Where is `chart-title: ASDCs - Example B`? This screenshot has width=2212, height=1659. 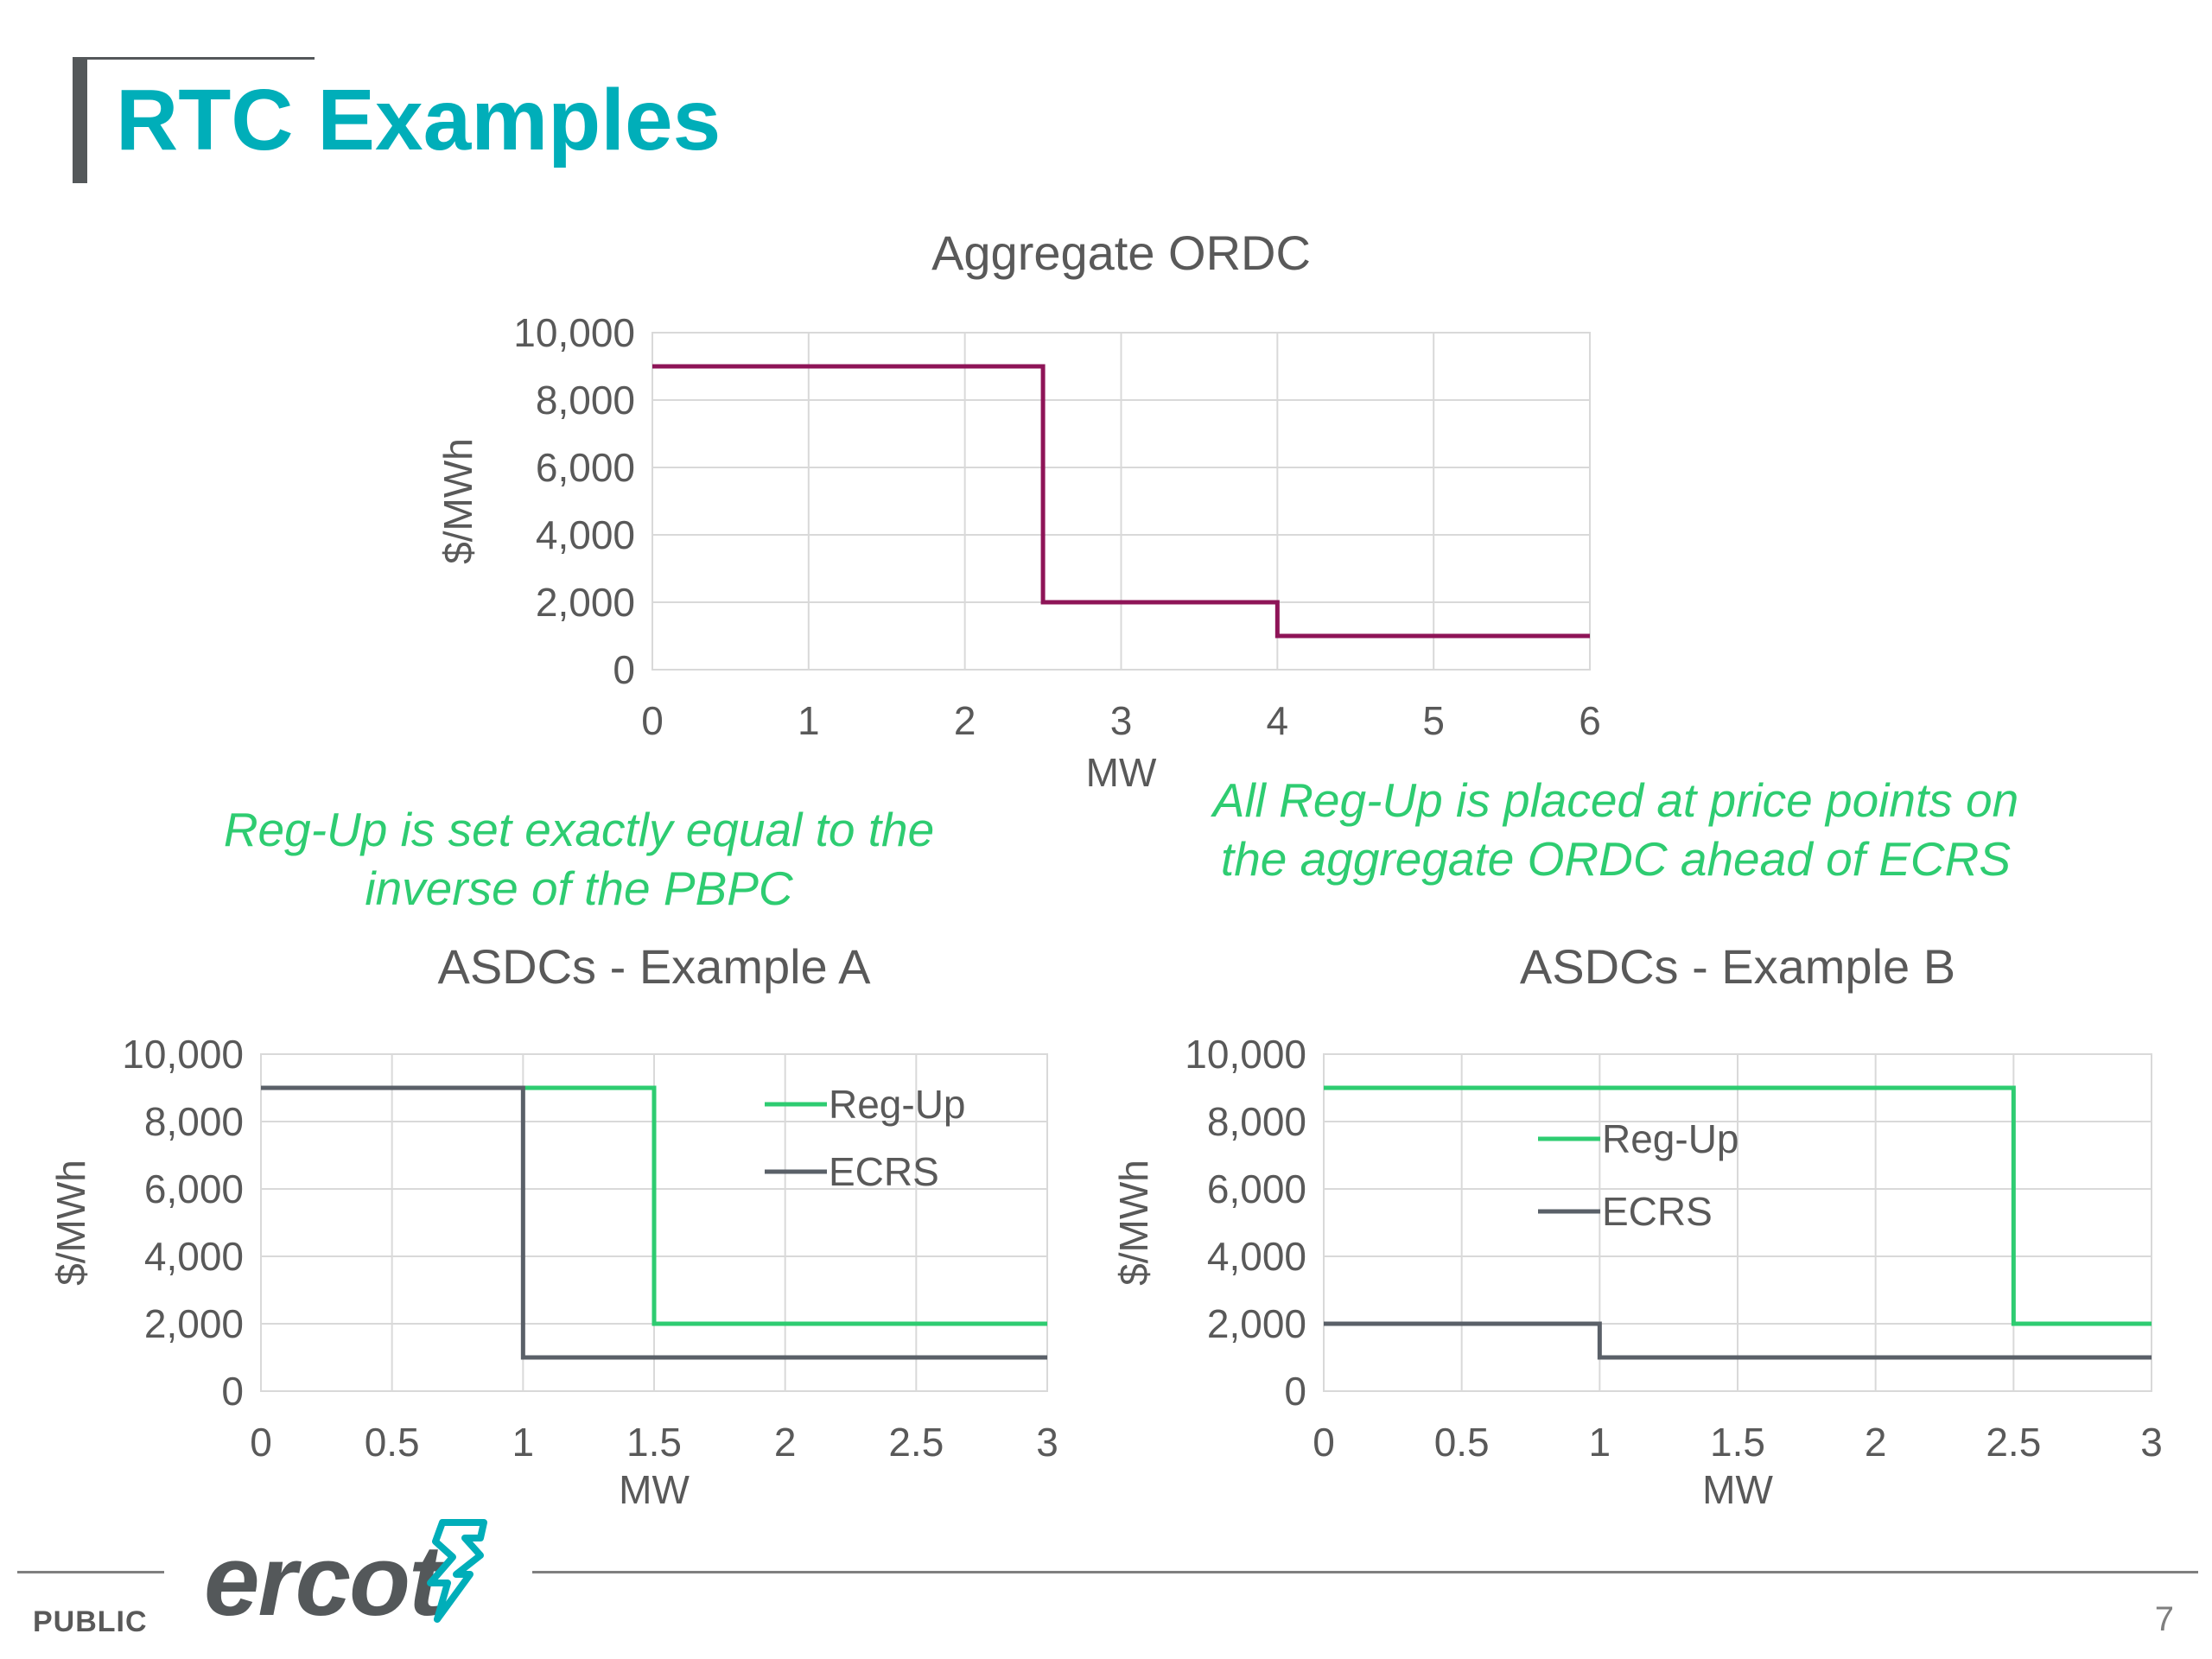
chart-title: ASDCs - Example B is located at coordinates (1737, 967).